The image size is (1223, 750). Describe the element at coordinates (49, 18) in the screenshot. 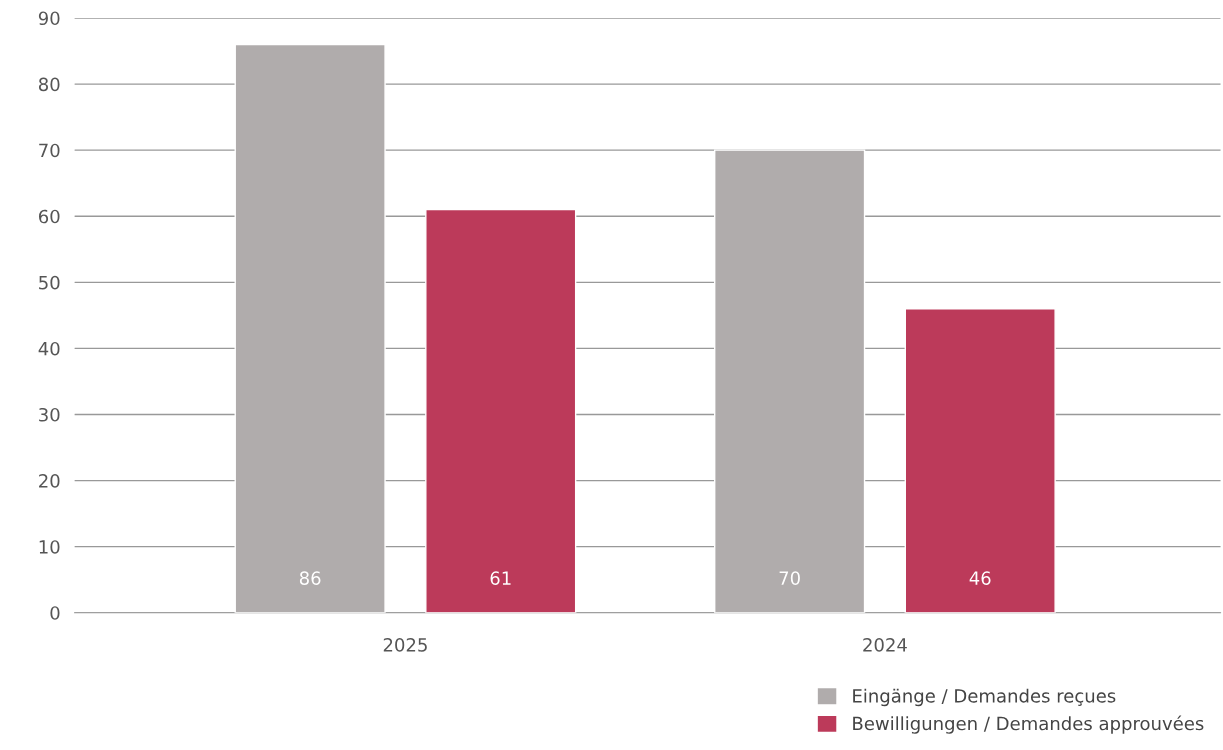

I see `y-tick-label: 90` at that location.